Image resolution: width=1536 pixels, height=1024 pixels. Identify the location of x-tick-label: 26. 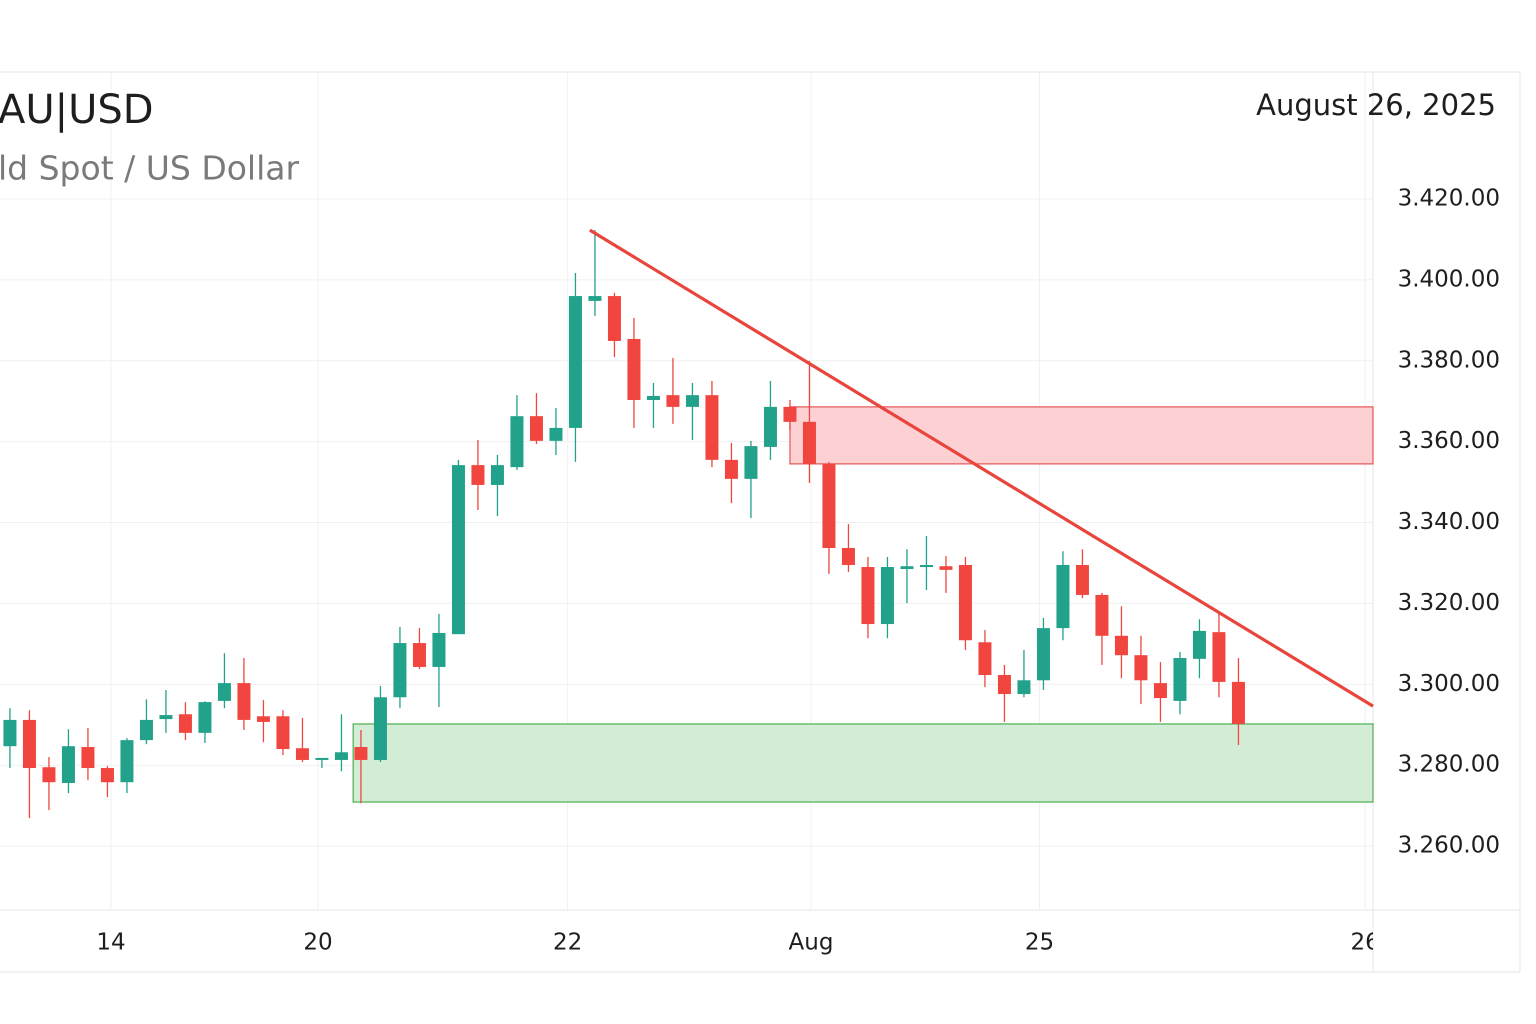
(1365, 943).